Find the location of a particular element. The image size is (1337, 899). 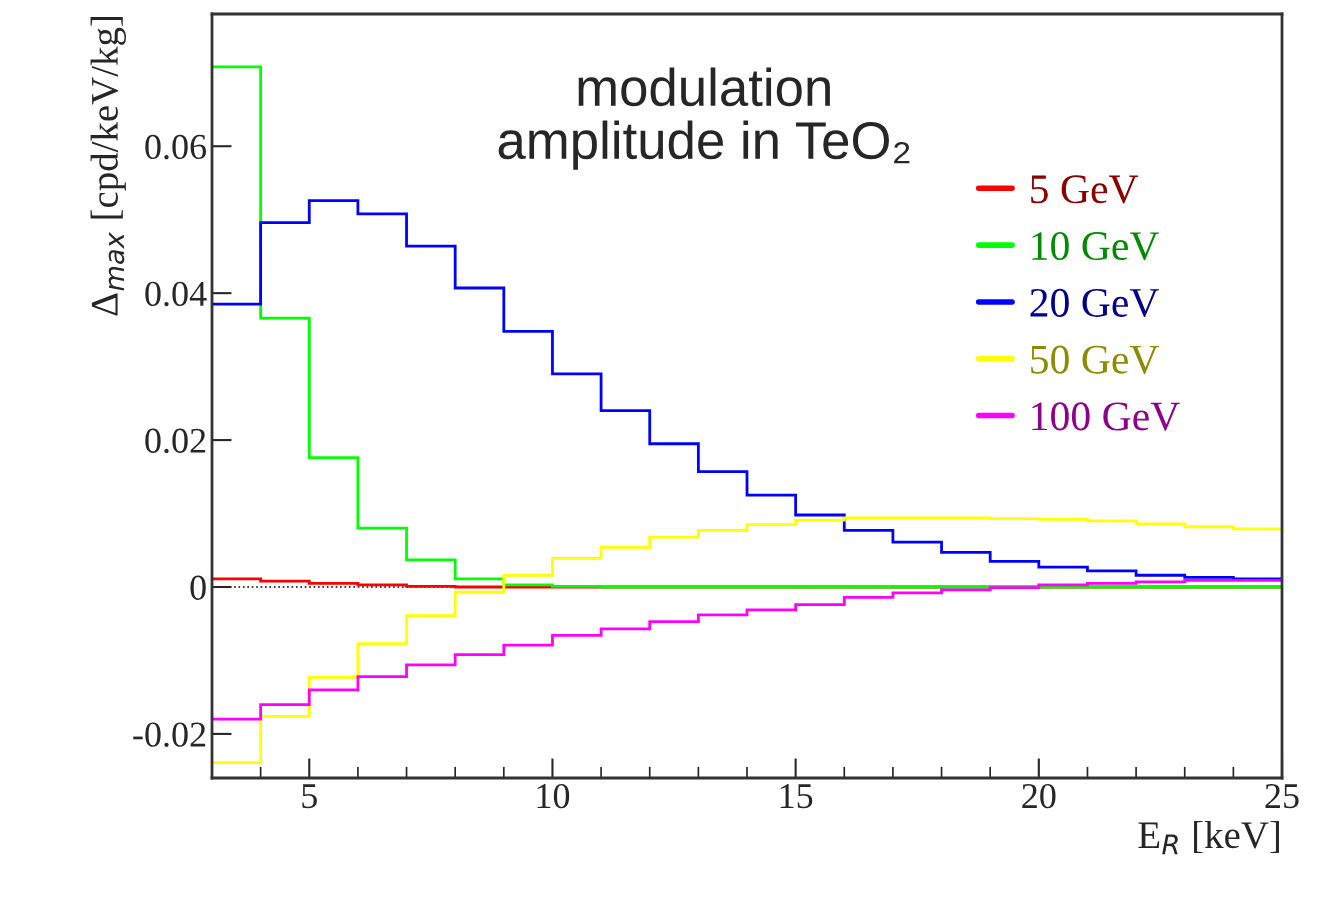

y-tick-label: 0.04 is located at coordinates (176, 294).